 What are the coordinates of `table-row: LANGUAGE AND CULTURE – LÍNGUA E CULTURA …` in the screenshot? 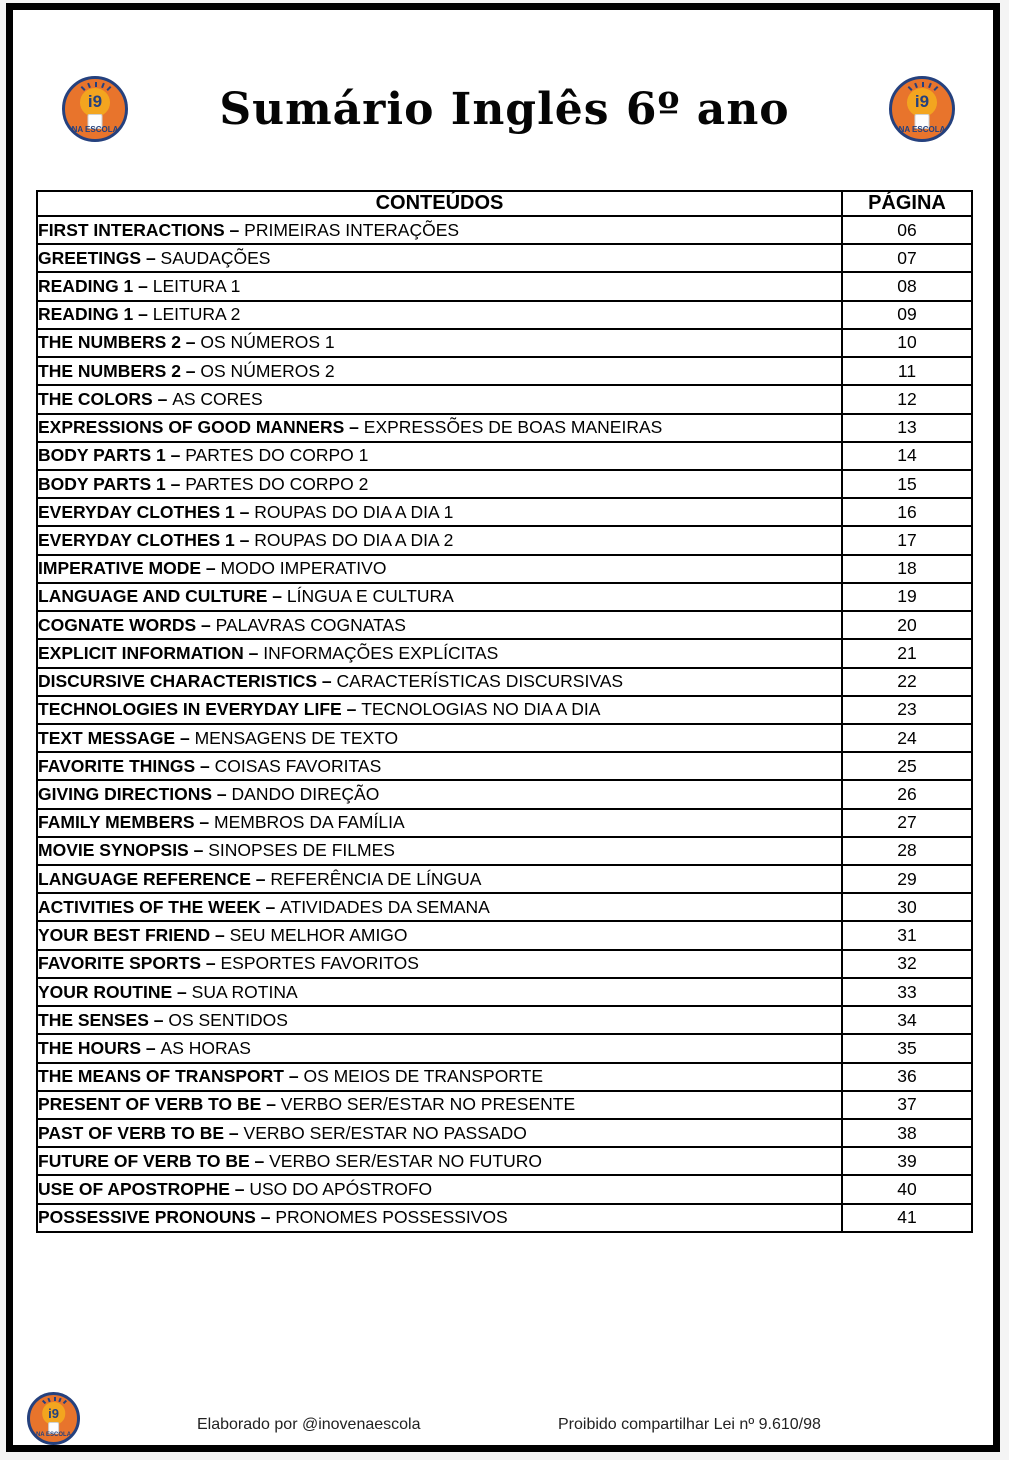 It's located at (504, 597).